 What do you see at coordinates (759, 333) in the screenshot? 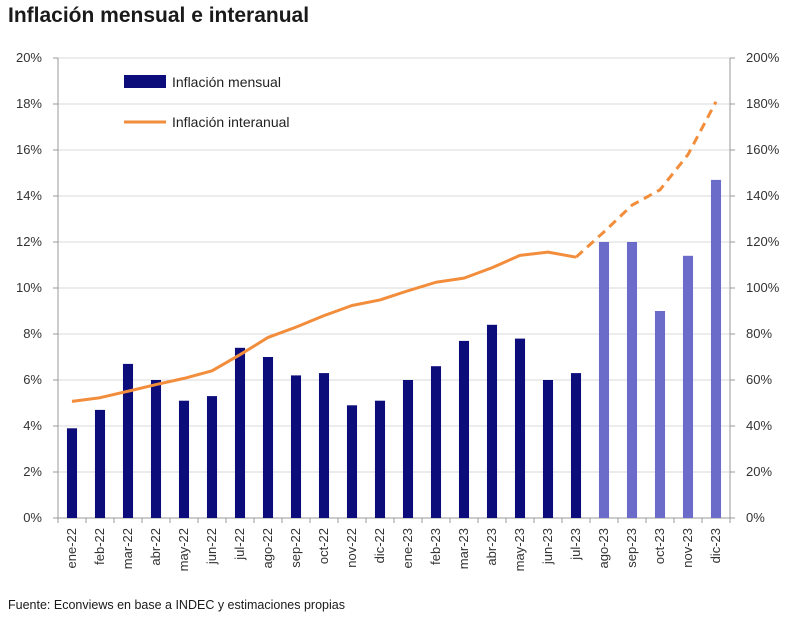
I see `y-right-tick-label: 80%` at bounding box center [759, 333].